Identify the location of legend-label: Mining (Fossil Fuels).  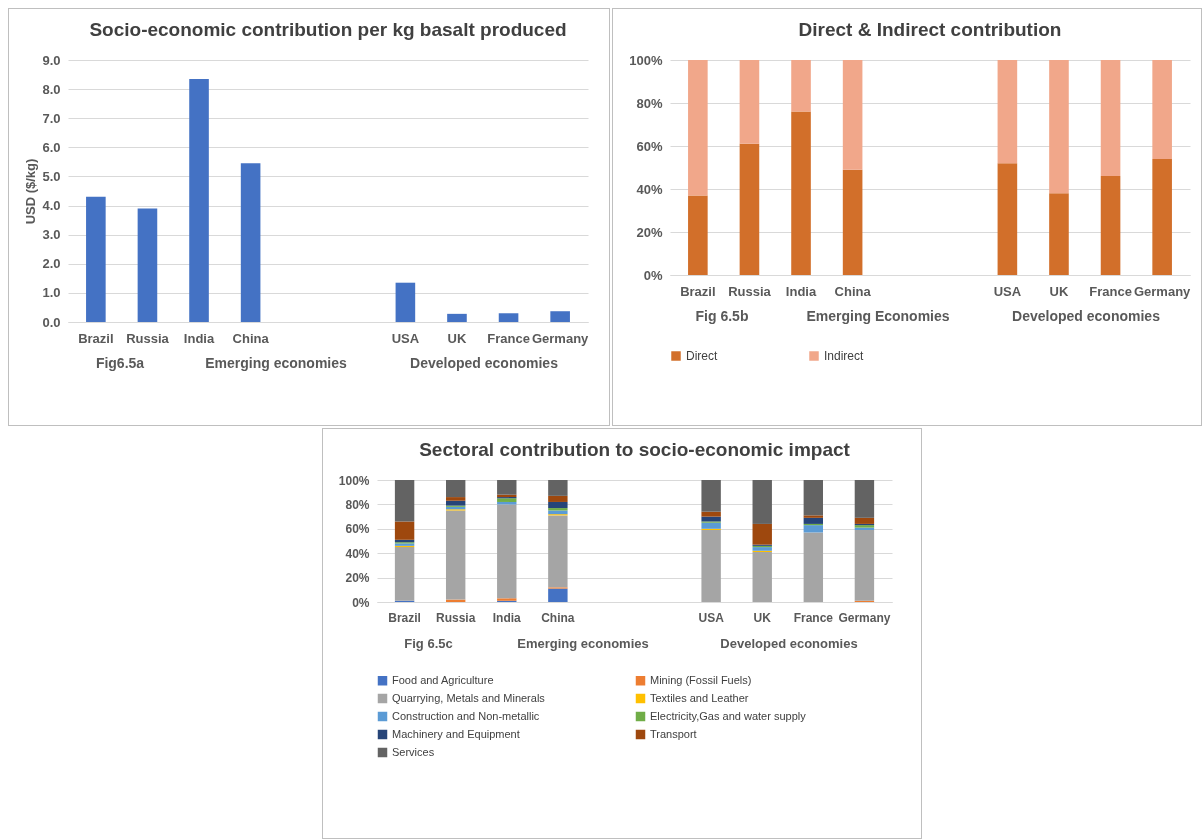
(701, 679).